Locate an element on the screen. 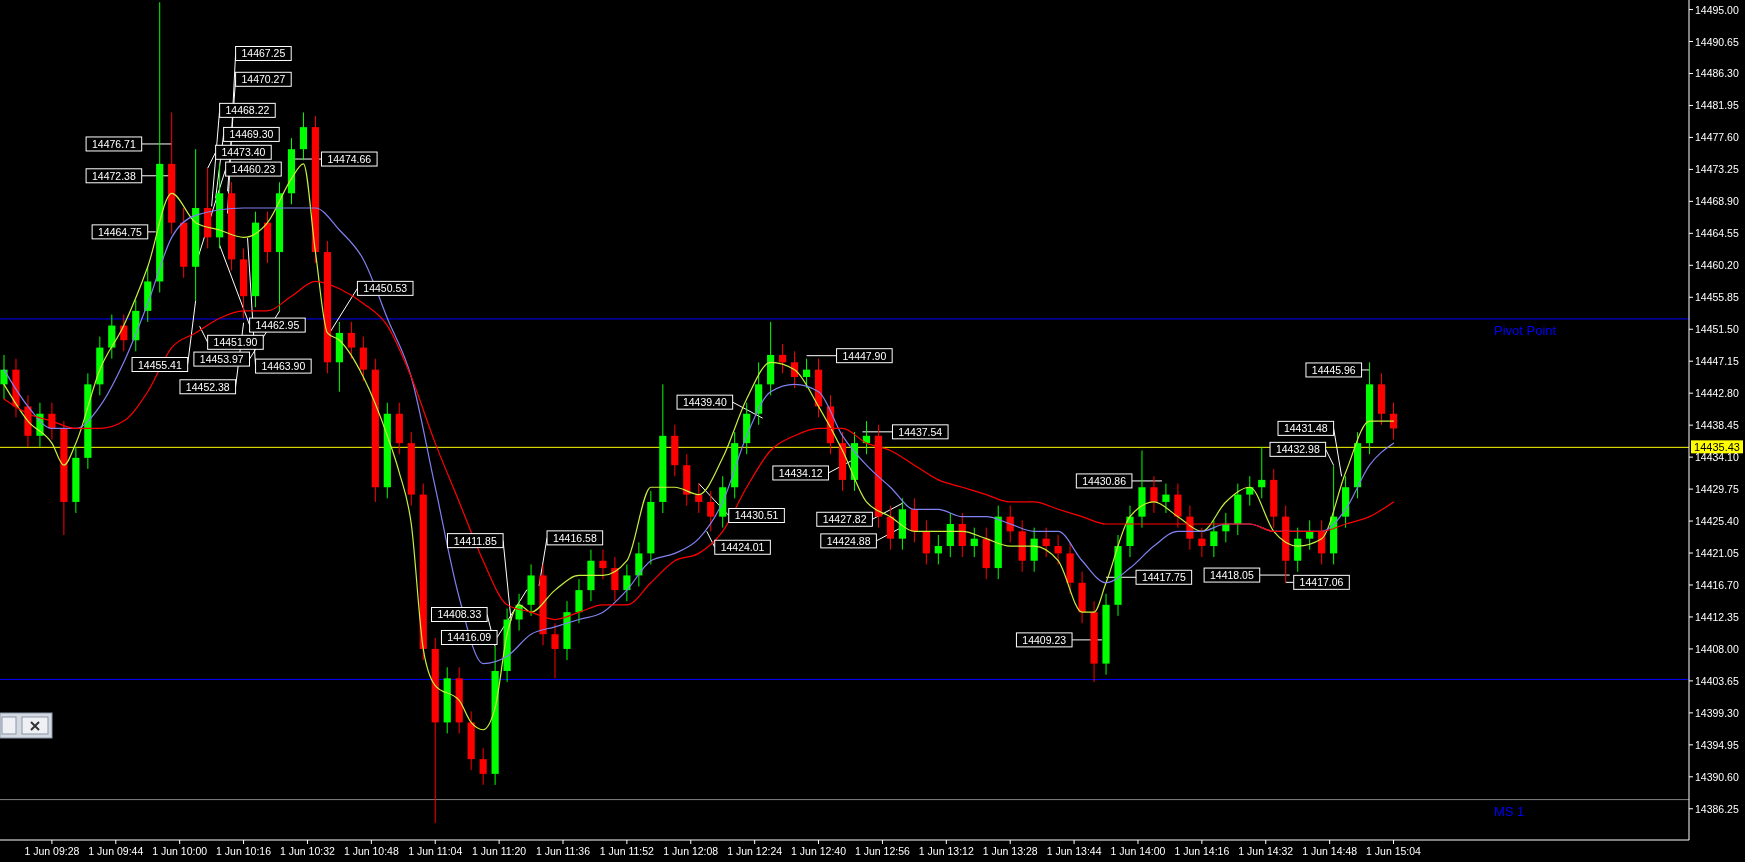 Image resolution: width=1745 pixels, height=862 pixels. y-tick-label: 14434.10 is located at coordinates (1717, 457).